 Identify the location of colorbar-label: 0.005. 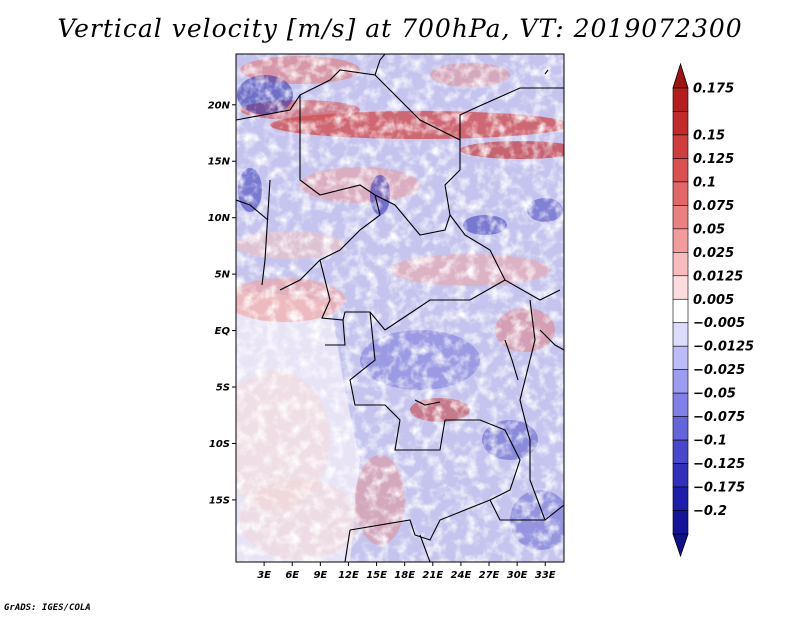
(713, 300).